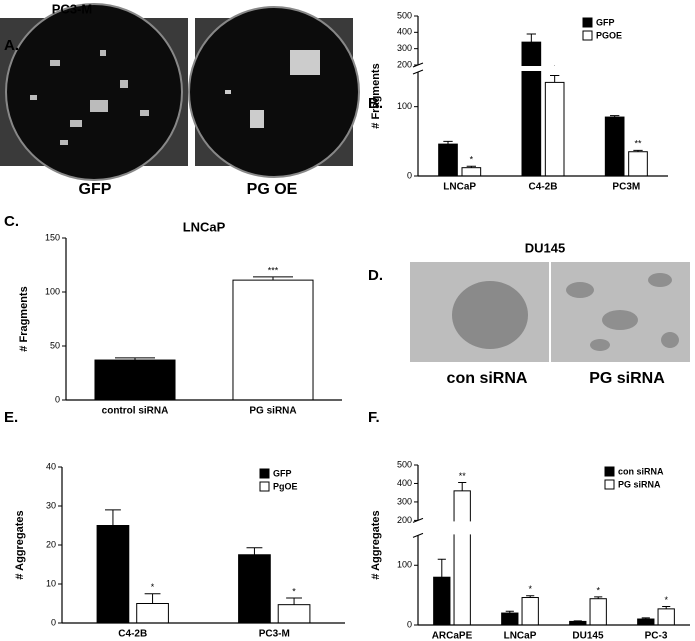 The width and height of the screenshot is (695, 641). Describe the element at coordinates (51, 505) in the screenshot. I see `y-tick-label: 30` at that location.